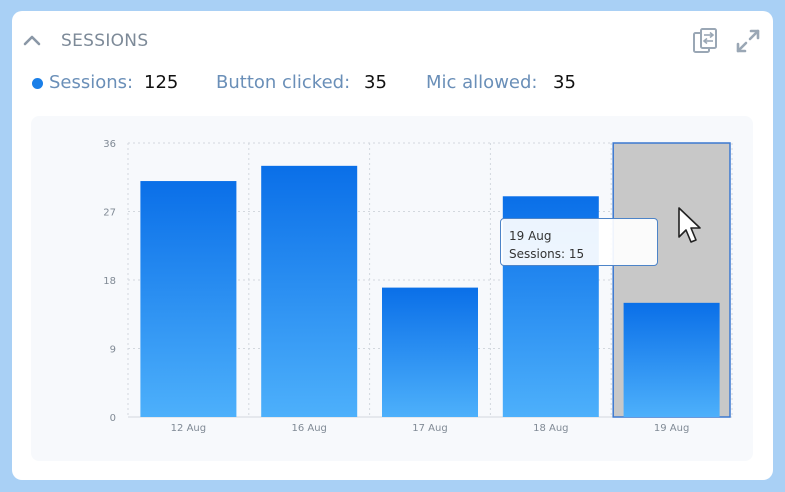 Image resolution: width=785 pixels, height=492 pixels. Describe the element at coordinates (392, 41) in the screenshot. I see `card-header: SESSIONS` at that location.